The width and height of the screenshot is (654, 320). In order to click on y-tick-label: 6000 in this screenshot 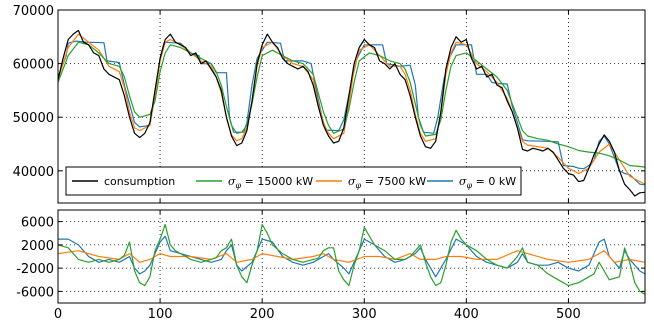, I will do `click(37, 223)`.